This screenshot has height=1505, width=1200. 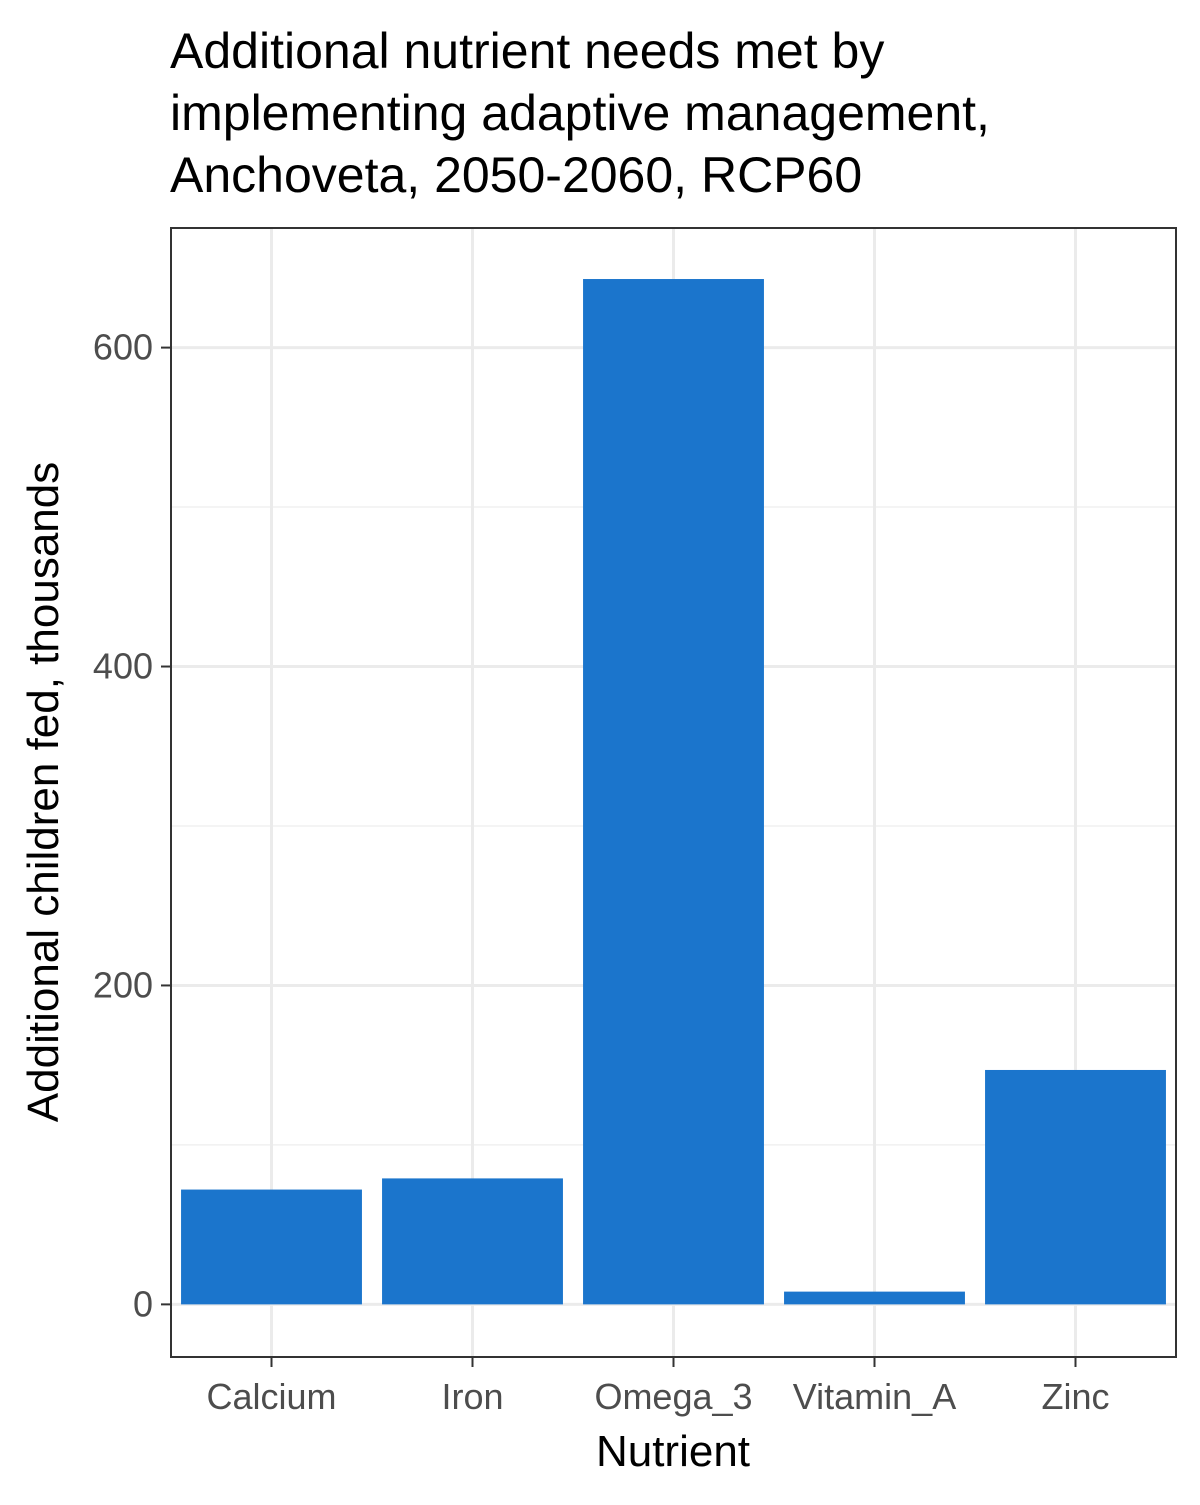 What do you see at coordinates (271, 1396) in the screenshot?
I see `x-tick-label: Calcium` at bounding box center [271, 1396].